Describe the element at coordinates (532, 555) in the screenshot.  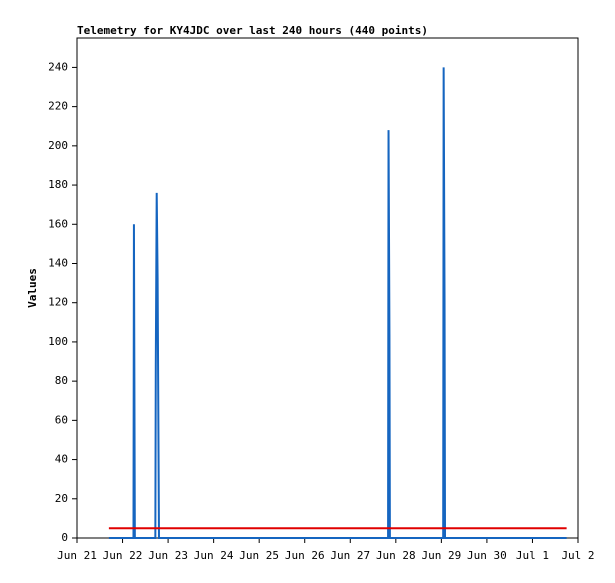
I see `x-tick-label: Jul 1` at that location.